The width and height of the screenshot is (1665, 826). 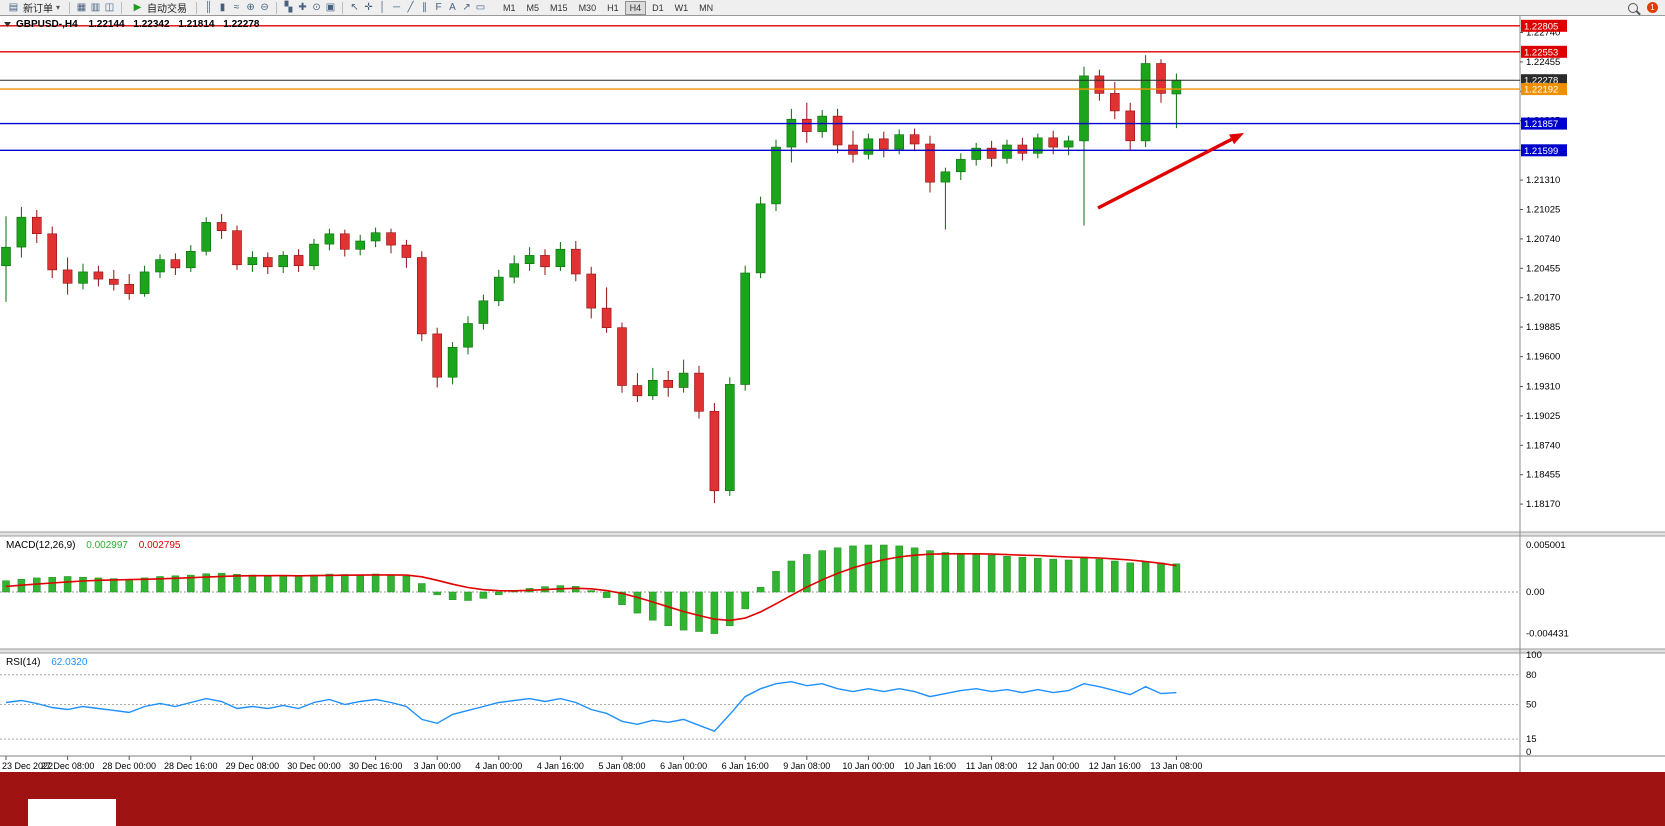 What do you see at coordinates (1543, 445) in the screenshot?
I see `price-axis-label: 1.18740` at bounding box center [1543, 445].